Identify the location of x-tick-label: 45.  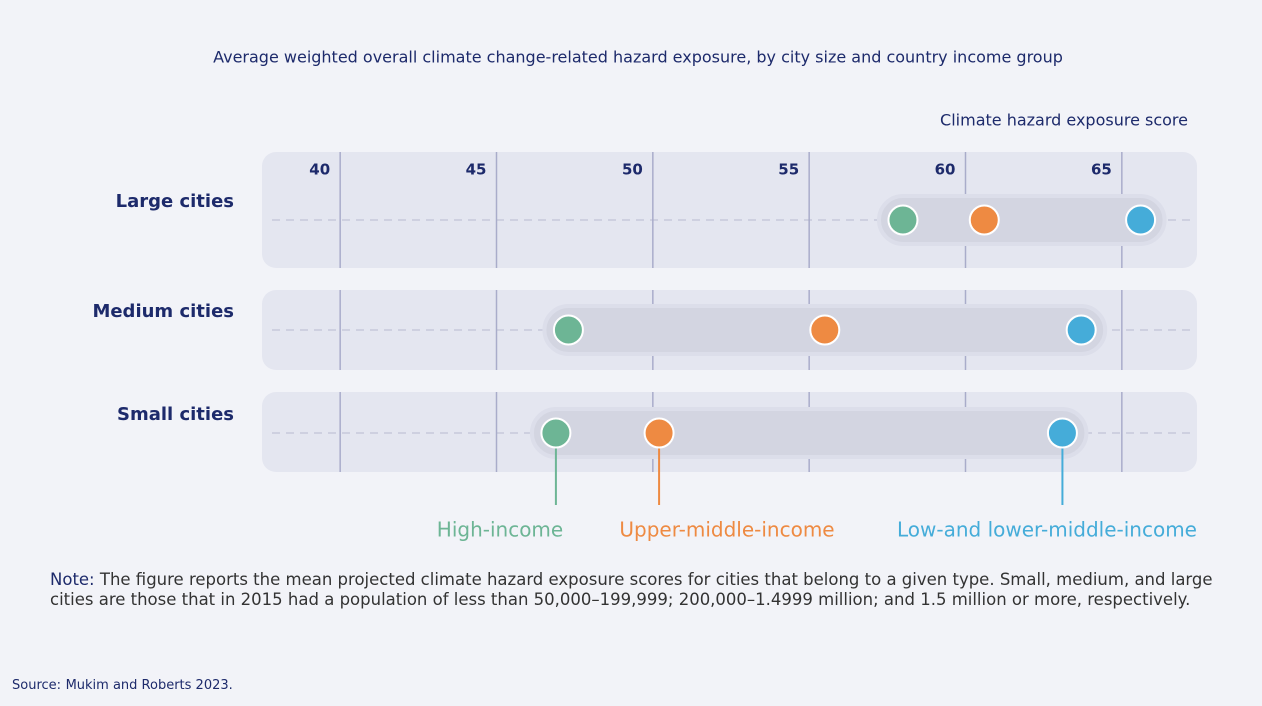
(476, 170).